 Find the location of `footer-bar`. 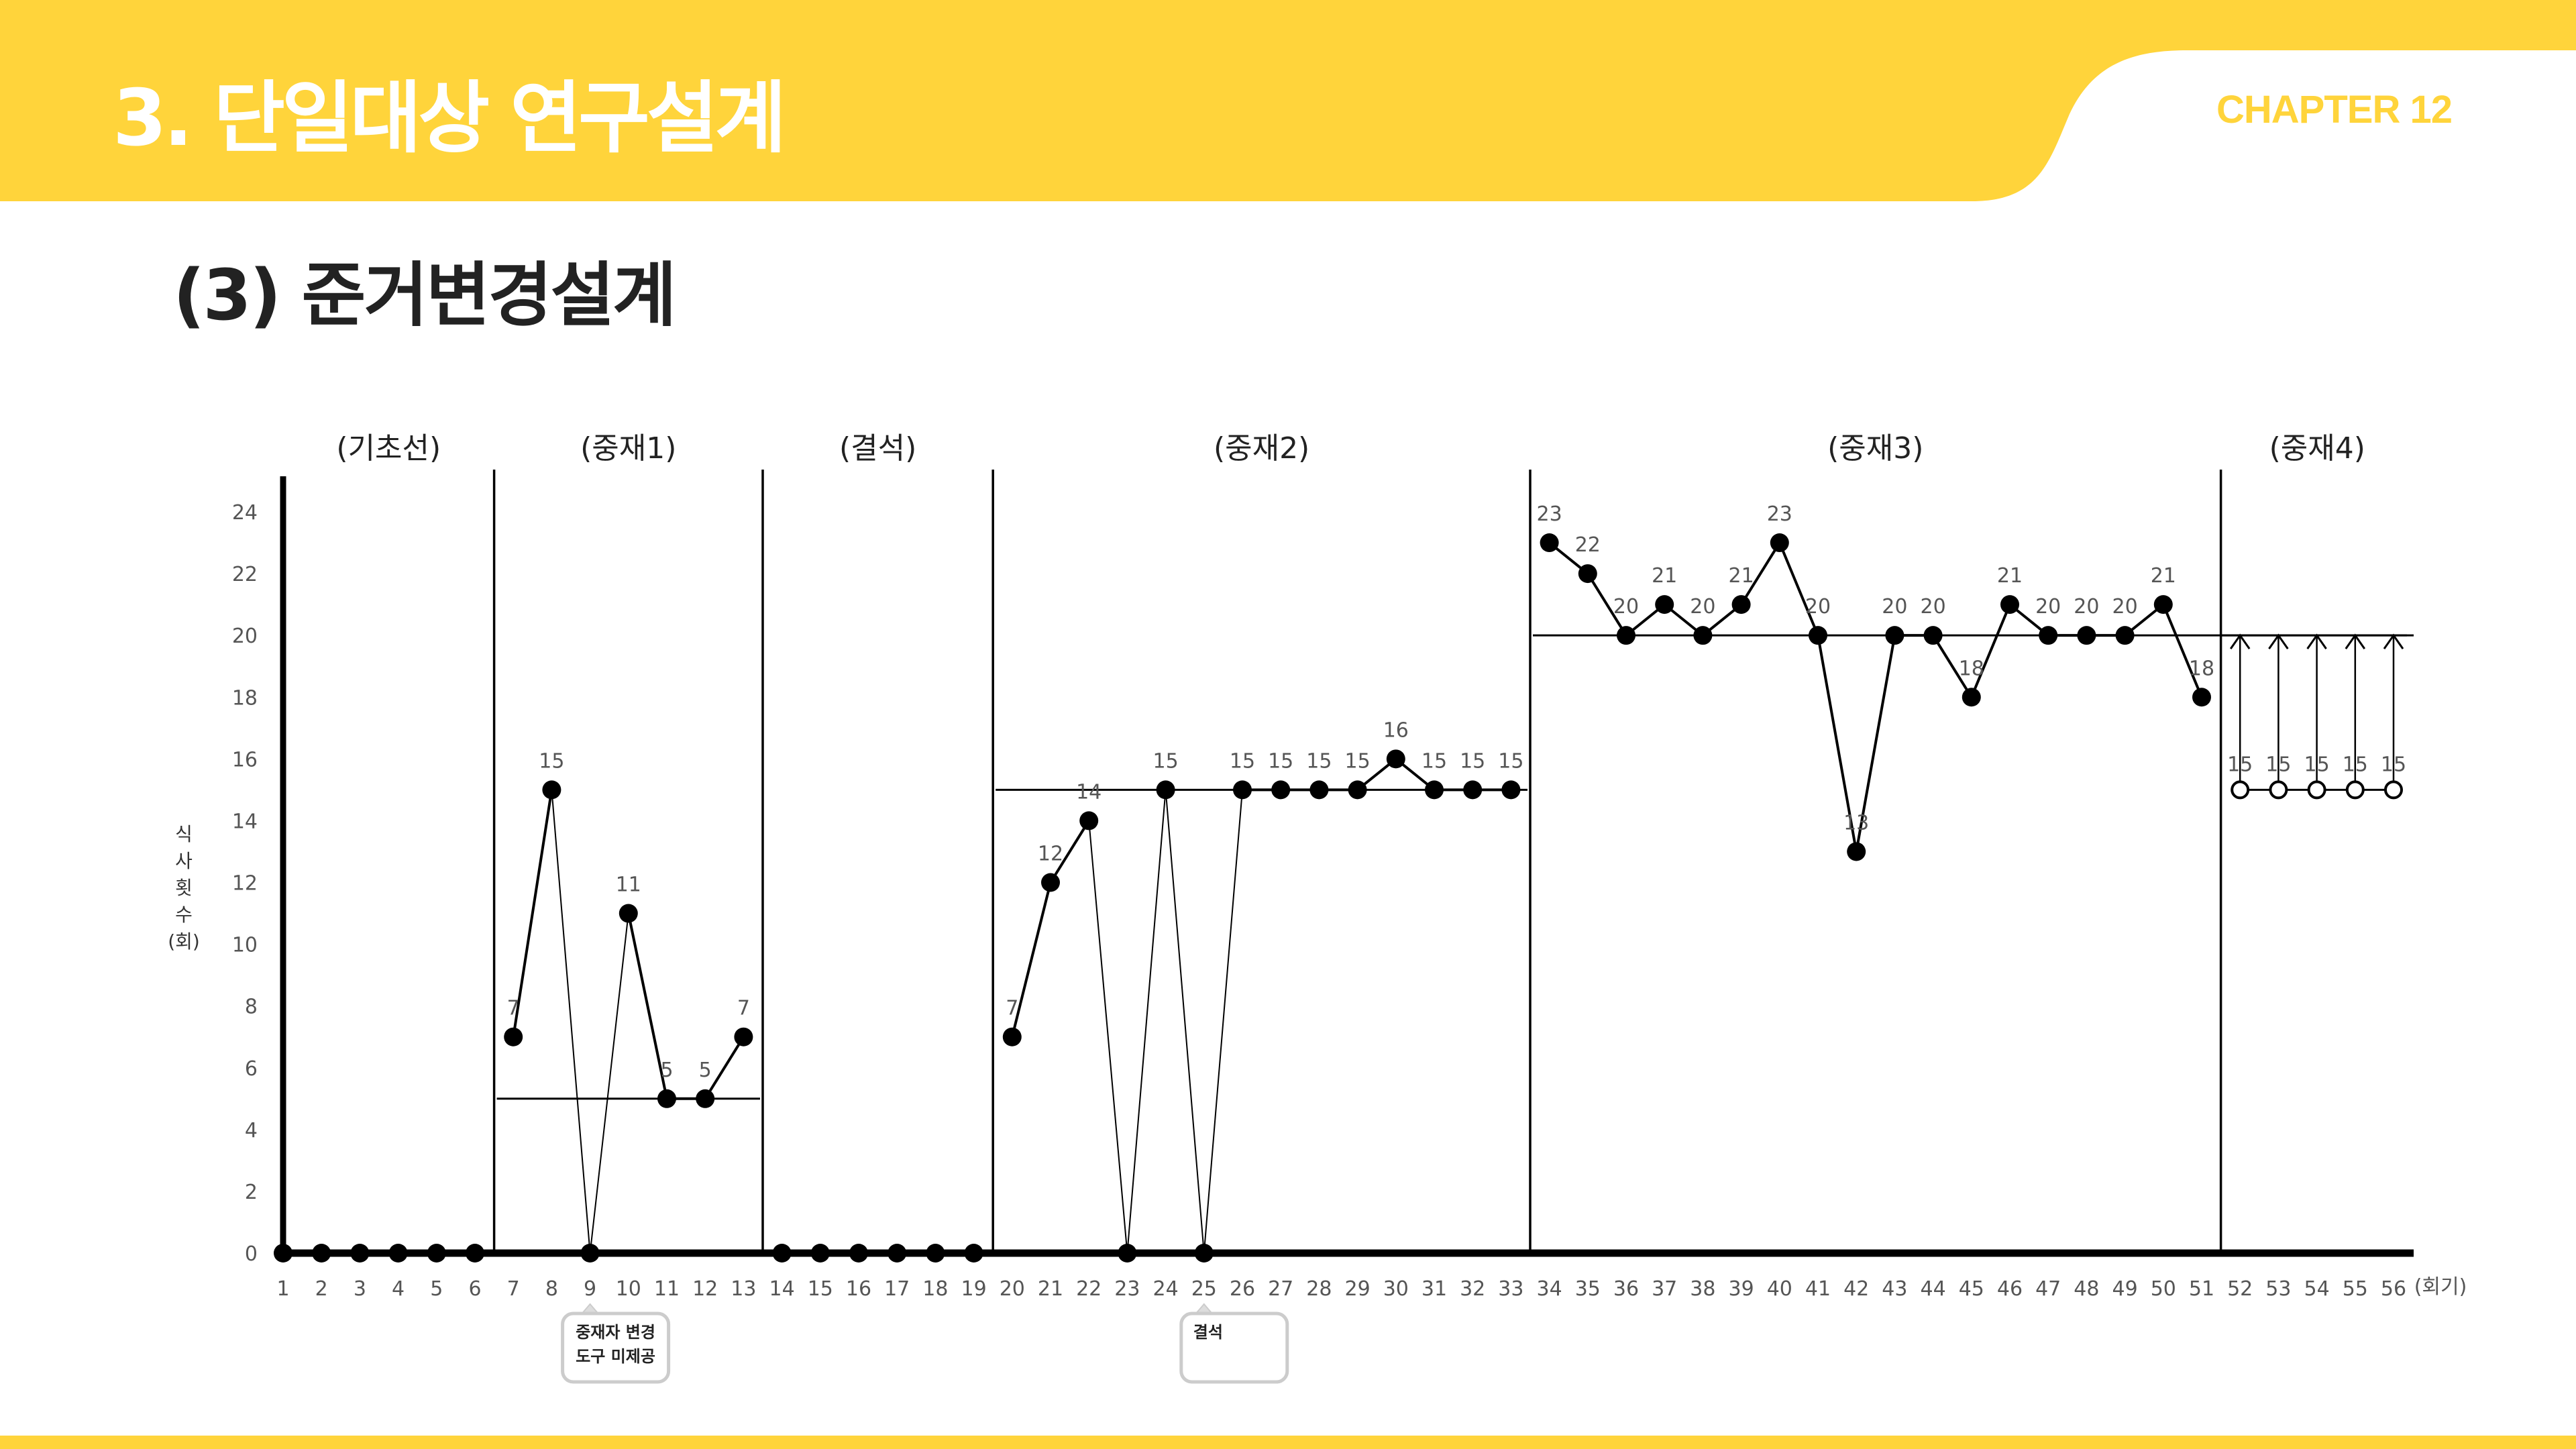

footer-bar is located at coordinates (1288, 1442).